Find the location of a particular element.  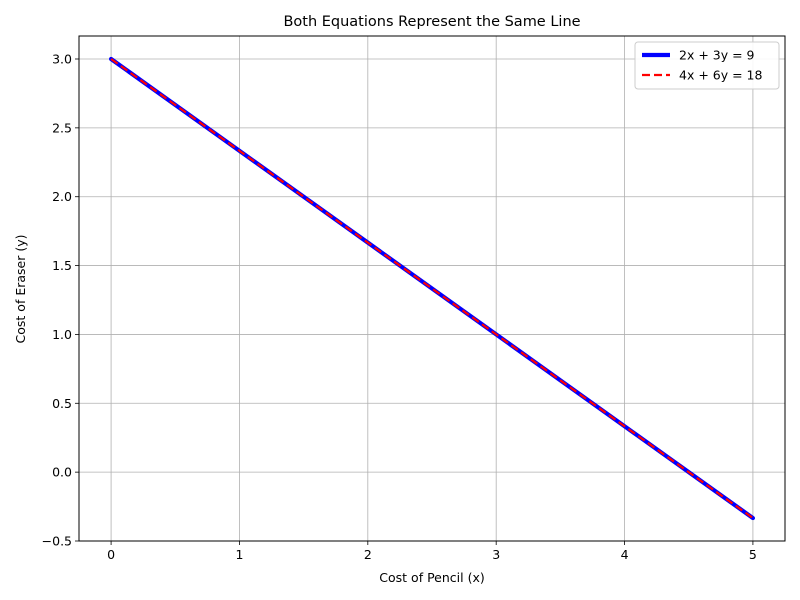

y-tick-label: −0.5 is located at coordinates (57, 541).